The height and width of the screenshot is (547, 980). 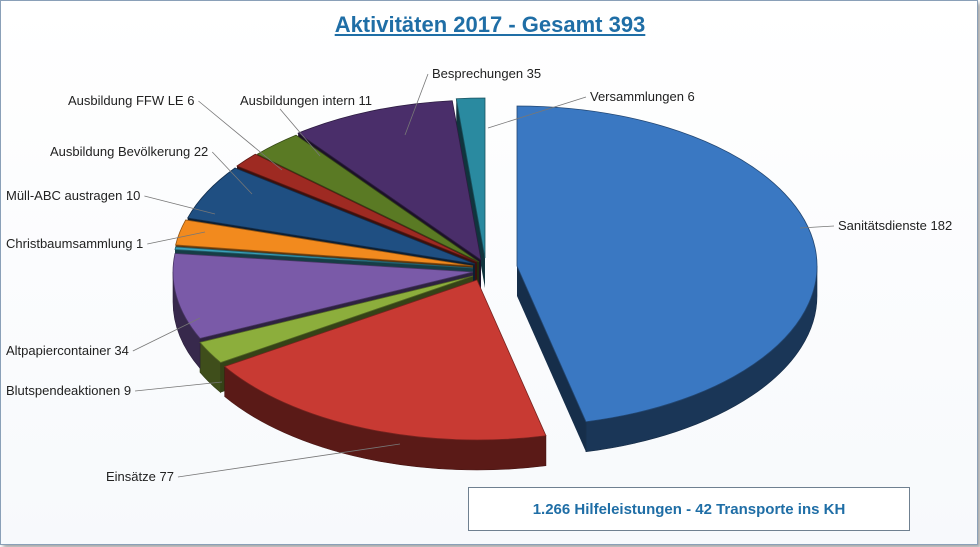 What do you see at coordinates (642, 96) in the screenshot?
I see `slice-label-10: Versammlungen 6` at bounding box center [642, 96].